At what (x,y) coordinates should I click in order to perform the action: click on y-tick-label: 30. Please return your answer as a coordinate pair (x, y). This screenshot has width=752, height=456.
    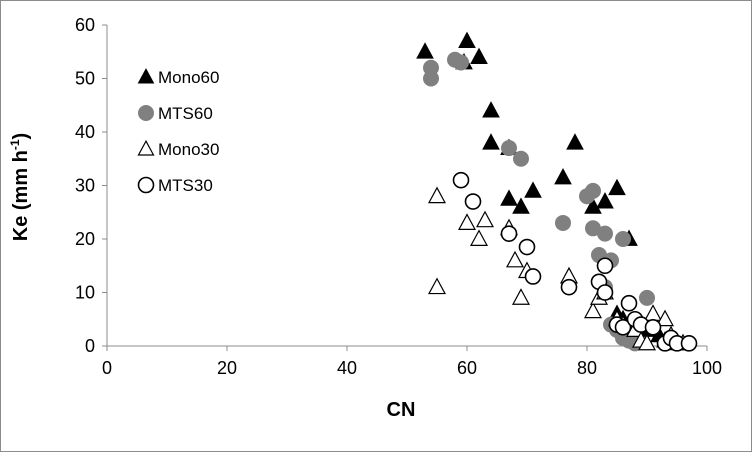
    Looking at the image, I should click on (85, 186).